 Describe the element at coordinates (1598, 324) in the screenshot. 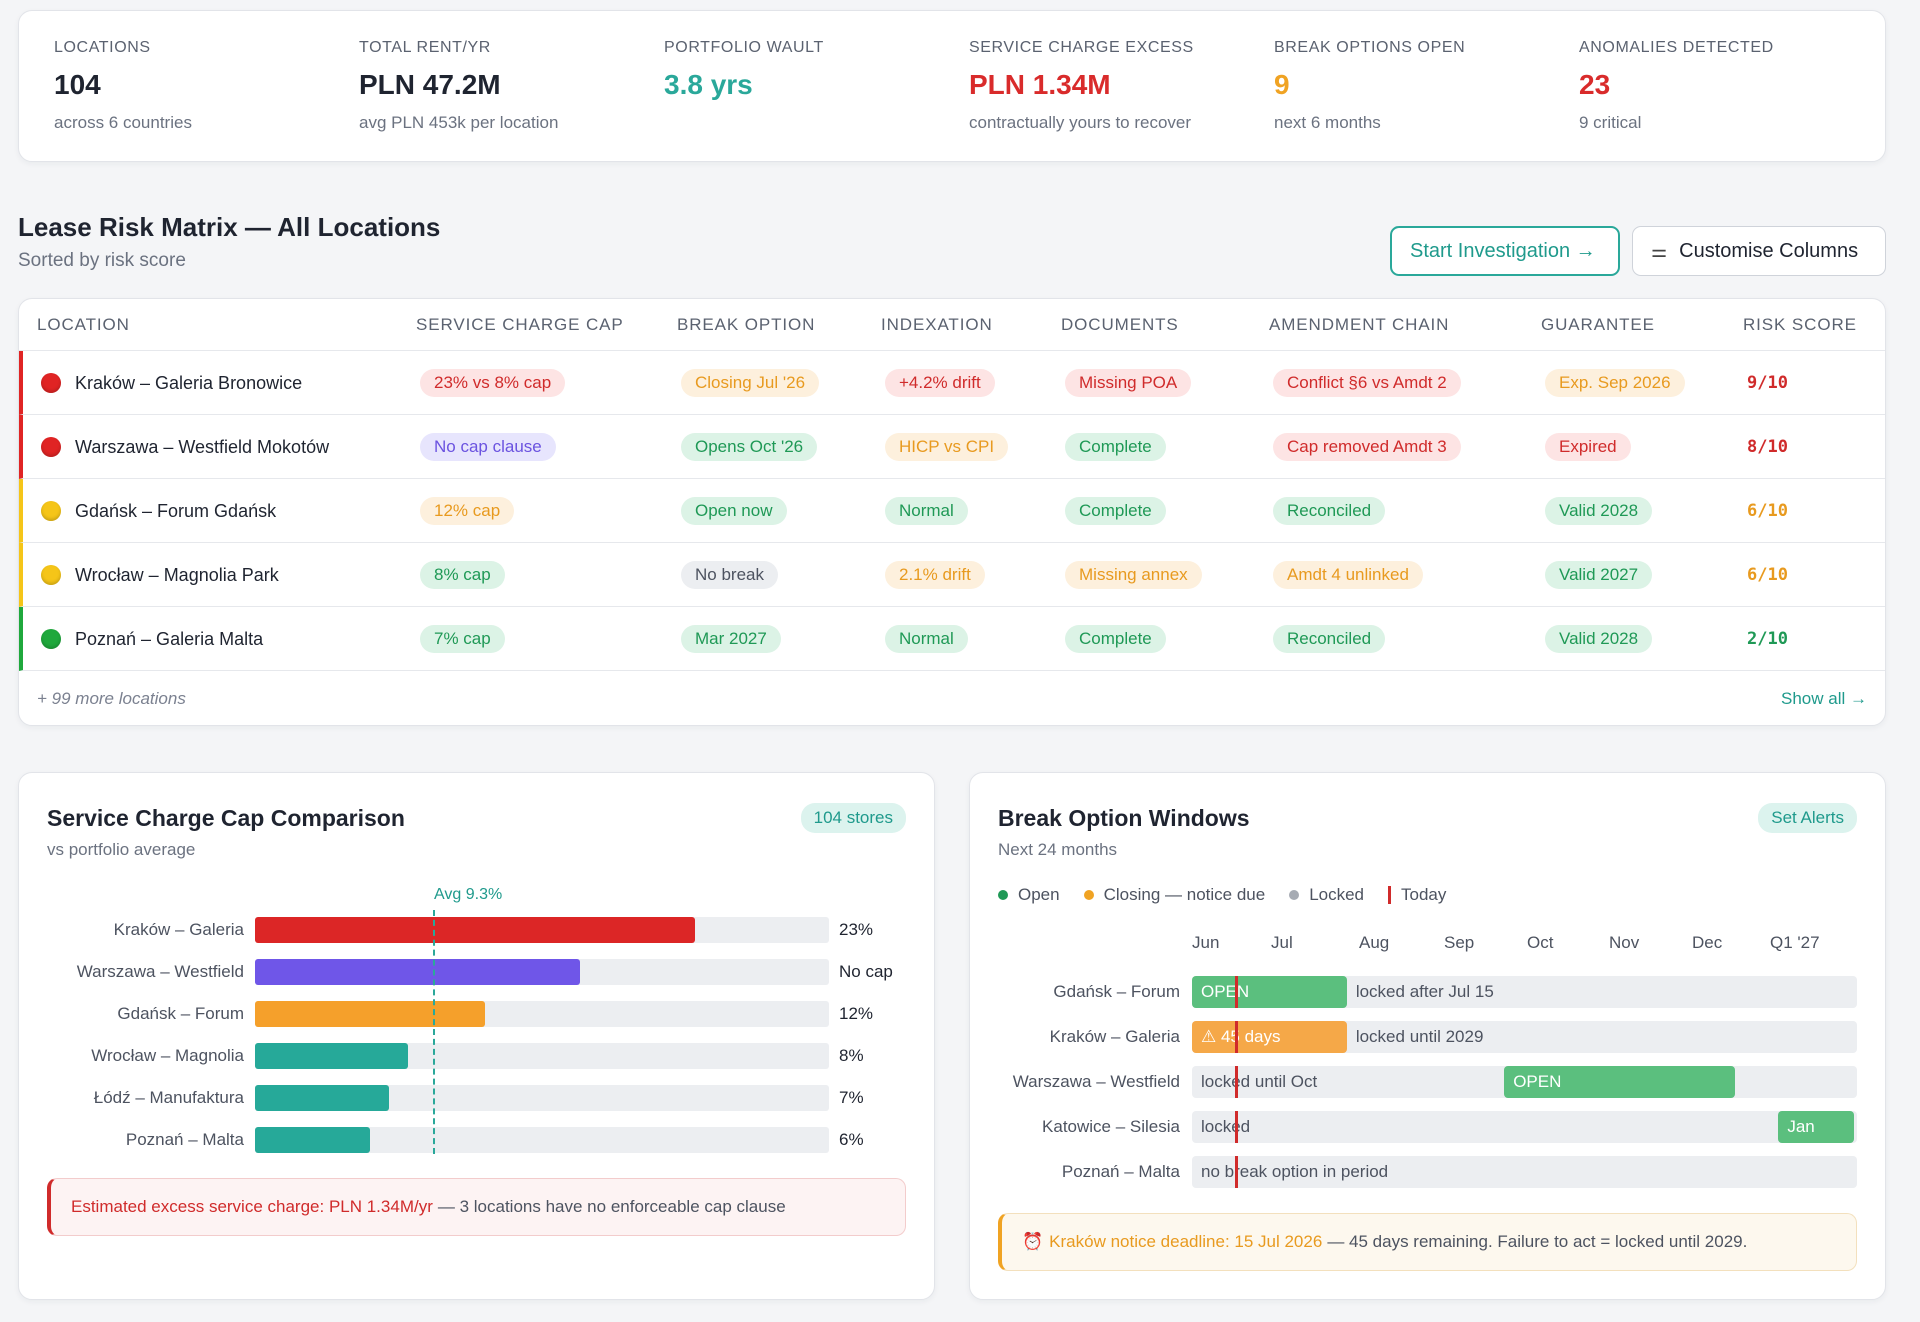

I see `col-header-guarantee: GUARANTEE` at that location.